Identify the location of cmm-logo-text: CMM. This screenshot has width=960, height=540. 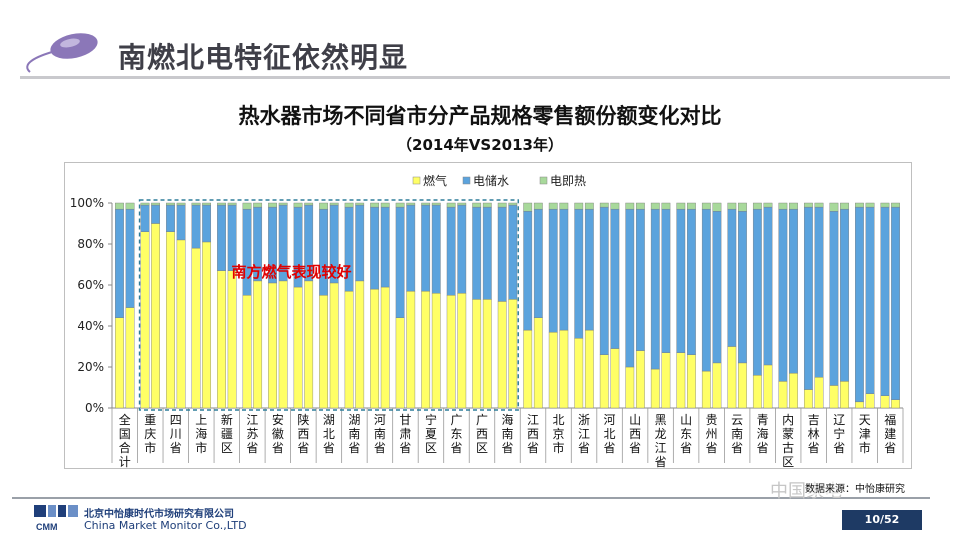
(47, 527).